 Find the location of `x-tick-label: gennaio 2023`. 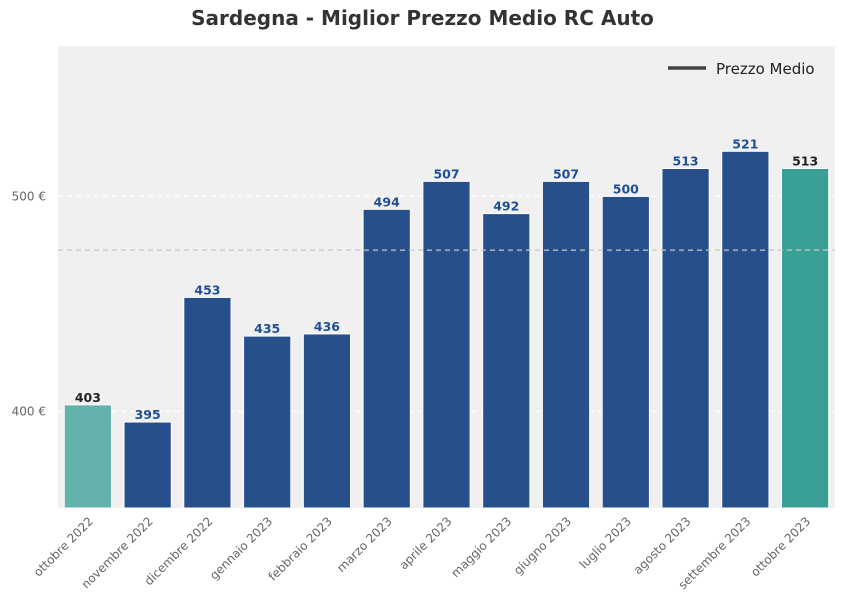

x-tick-label: gennaio 2023 is located at coordinates (241, 548).